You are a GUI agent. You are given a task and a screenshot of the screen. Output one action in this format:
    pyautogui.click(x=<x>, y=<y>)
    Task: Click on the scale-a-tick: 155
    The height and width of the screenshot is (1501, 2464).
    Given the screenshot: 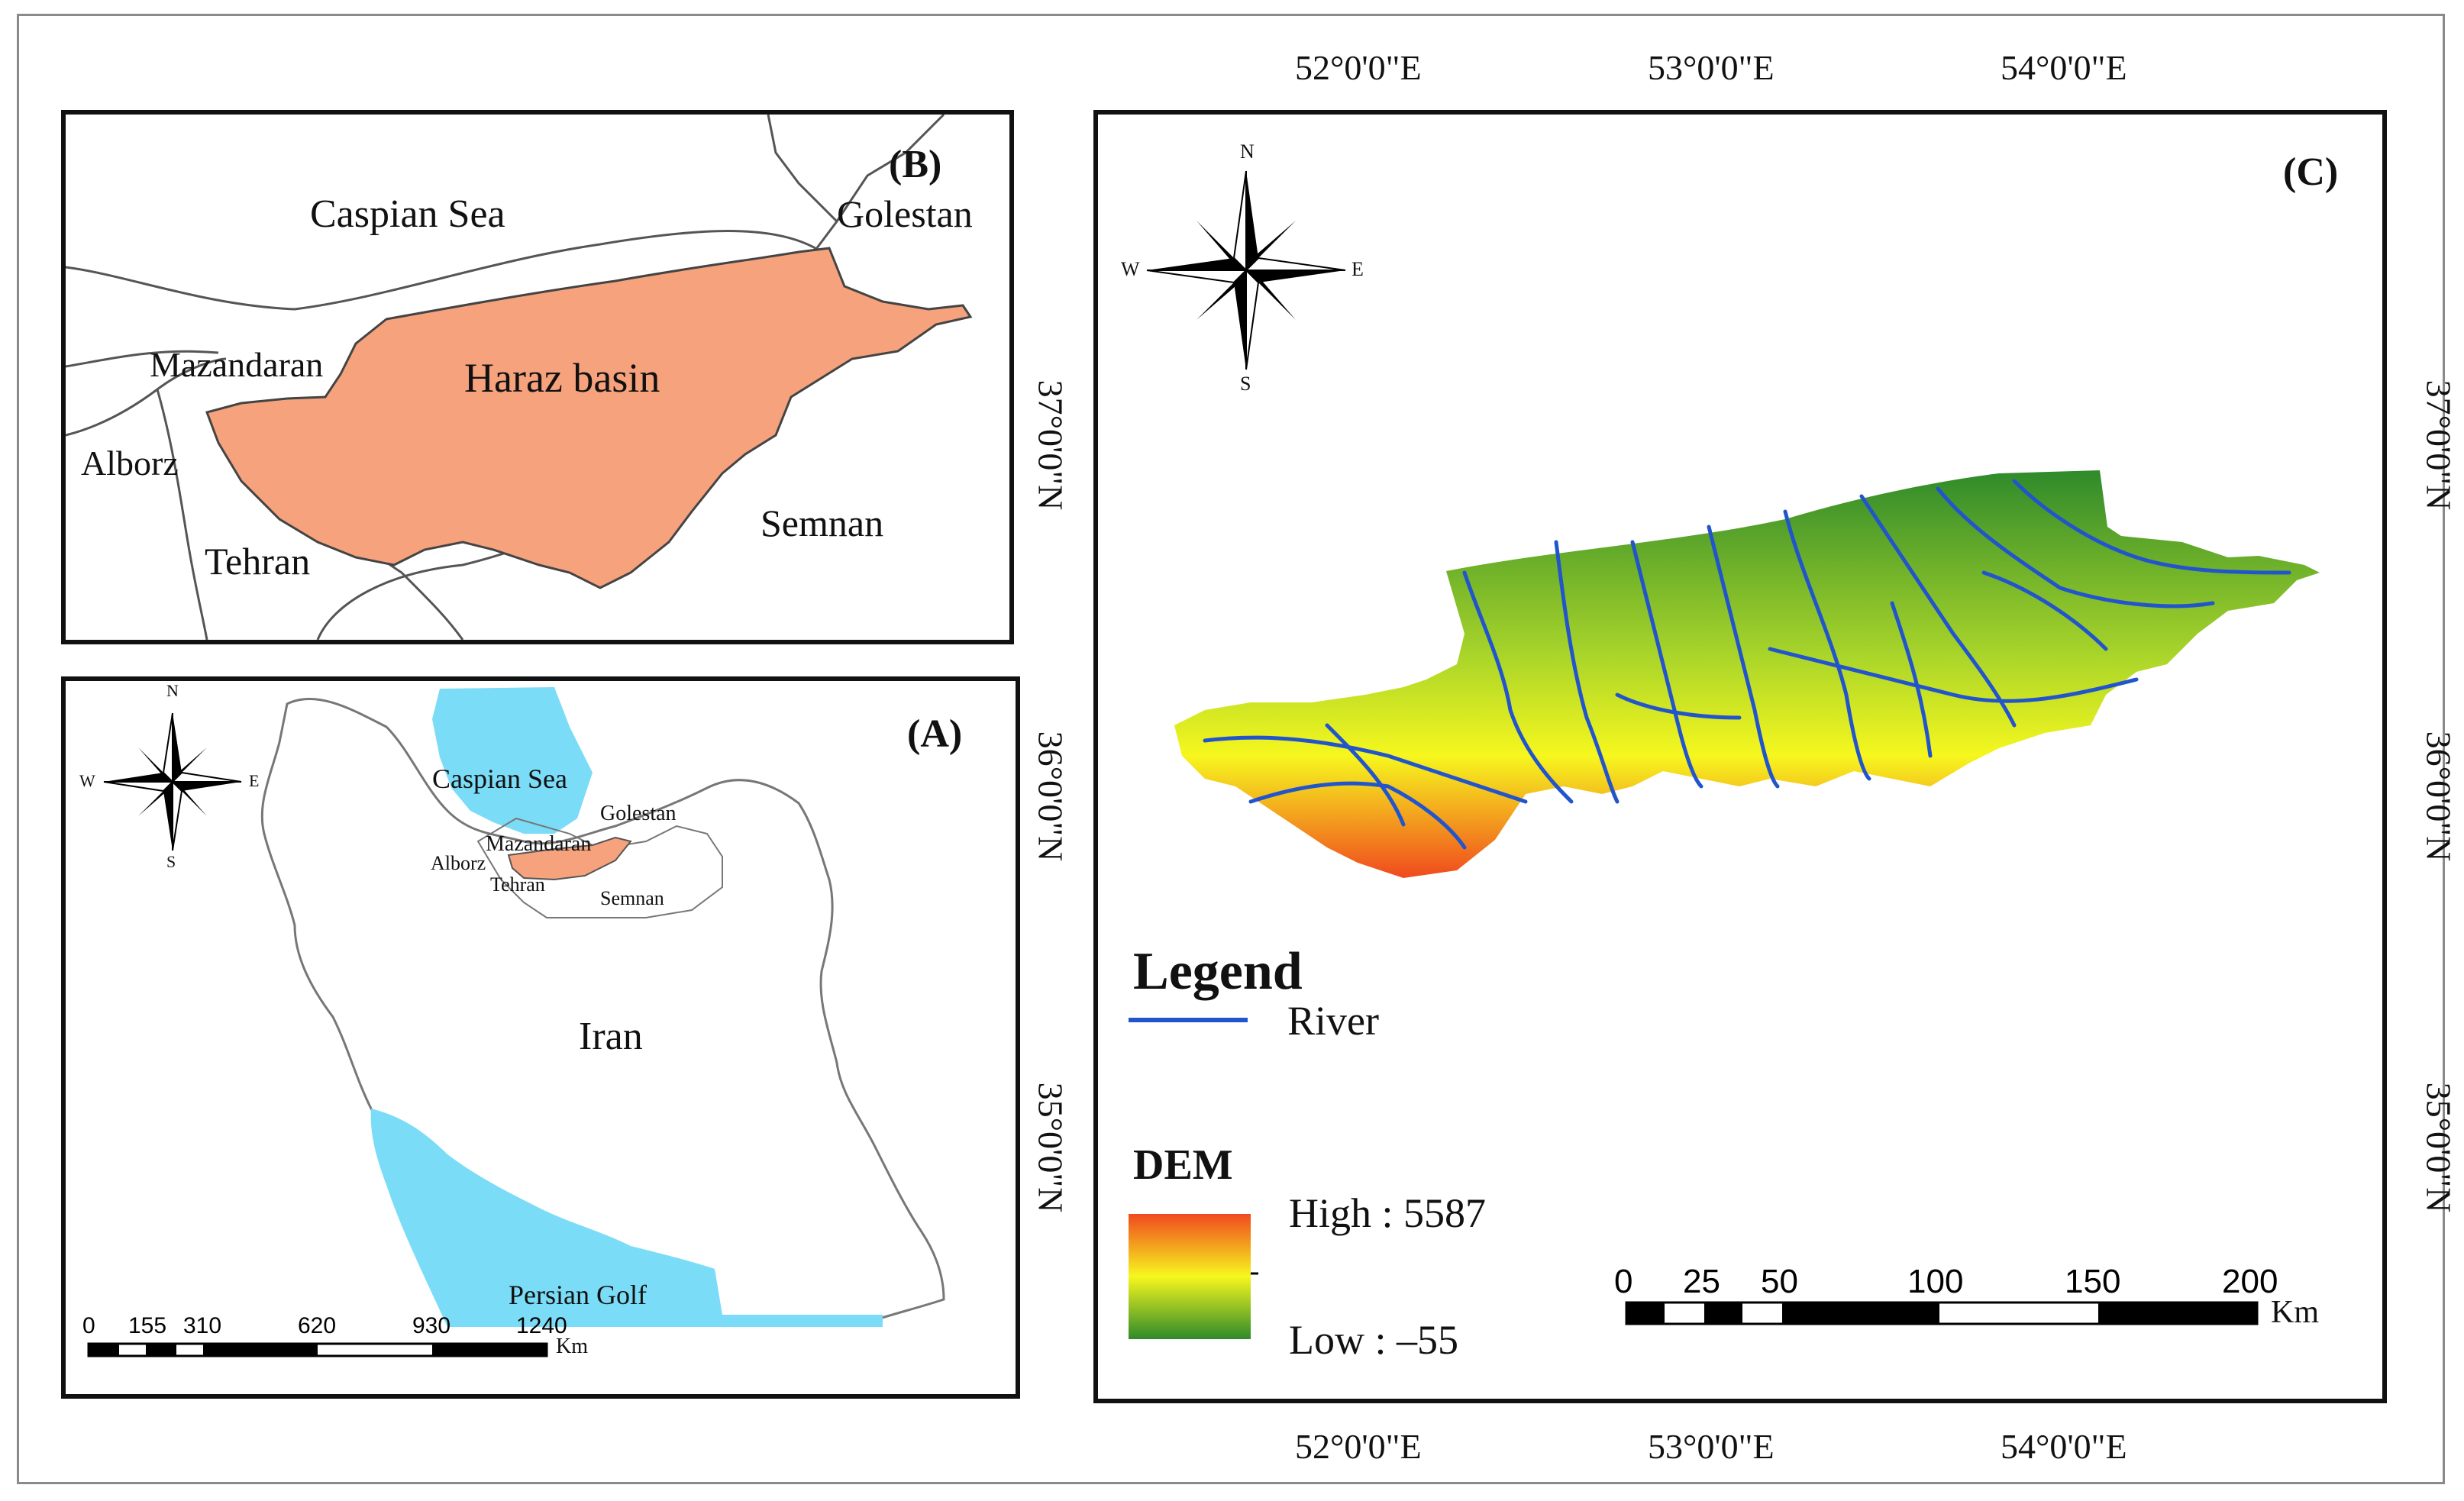 What is the action you would take?
    pyautogui.click(x=147, y=1325)
    